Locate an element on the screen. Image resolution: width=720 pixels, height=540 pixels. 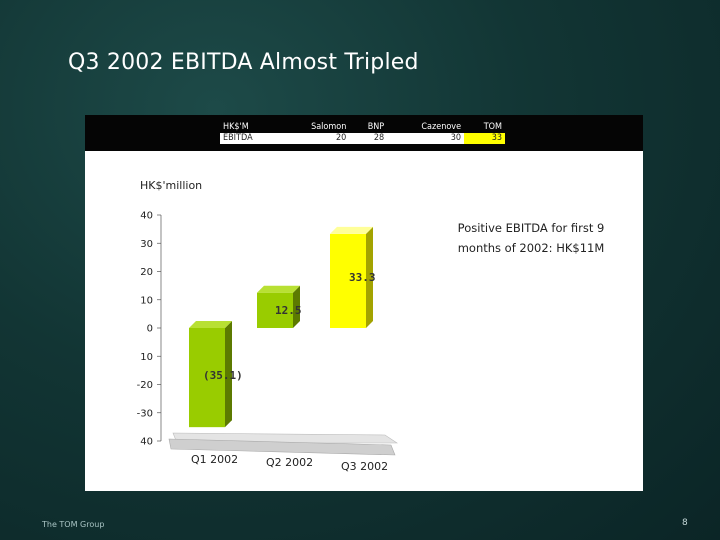
y-tick-label: -30 is located at coordinates (145, 413).